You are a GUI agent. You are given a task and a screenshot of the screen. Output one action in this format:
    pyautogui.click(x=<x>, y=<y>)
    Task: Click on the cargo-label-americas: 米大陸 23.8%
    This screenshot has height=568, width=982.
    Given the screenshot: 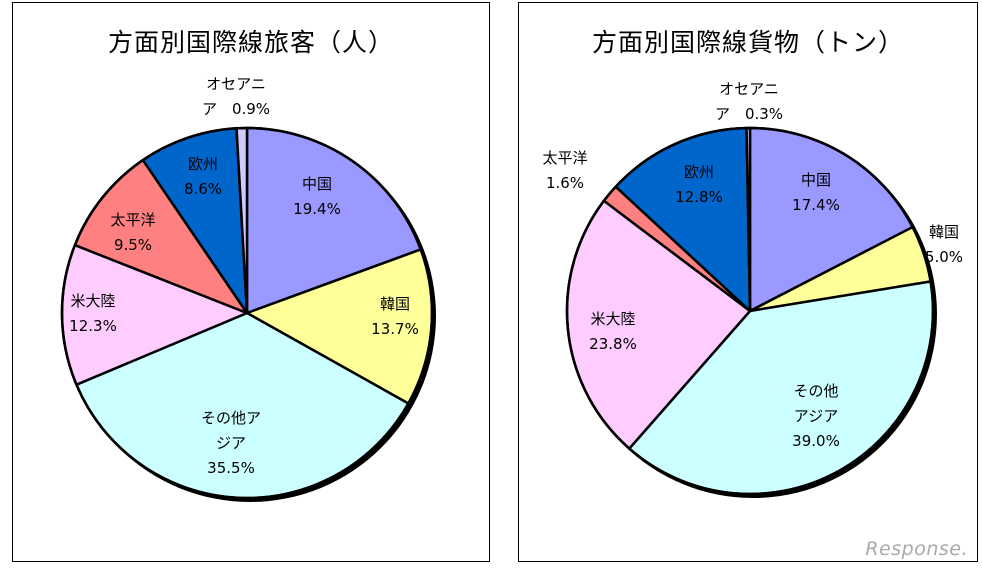 What is the action you would take?
    pyautogui.click(x=613, y=331)
    